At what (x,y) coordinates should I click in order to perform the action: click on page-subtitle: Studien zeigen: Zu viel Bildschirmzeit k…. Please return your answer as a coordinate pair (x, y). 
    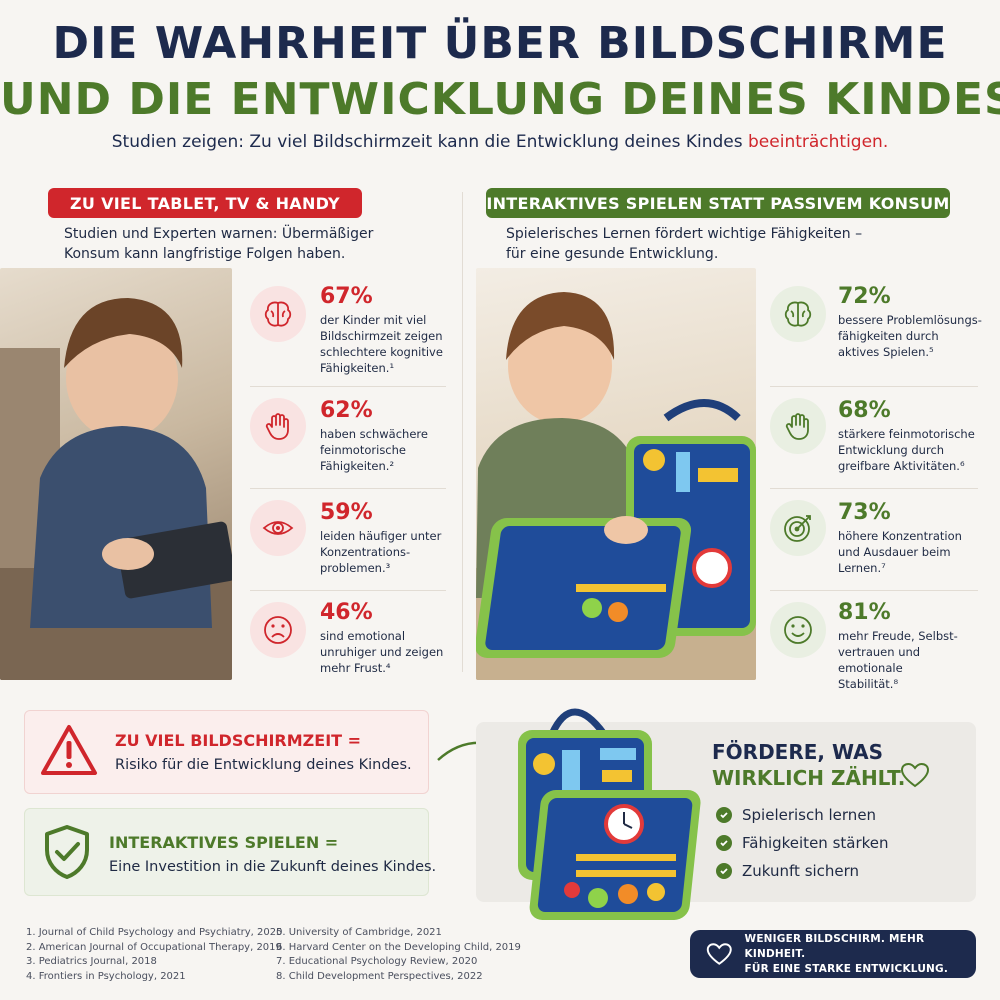
    Looking at the image, I should click on (500, 142).